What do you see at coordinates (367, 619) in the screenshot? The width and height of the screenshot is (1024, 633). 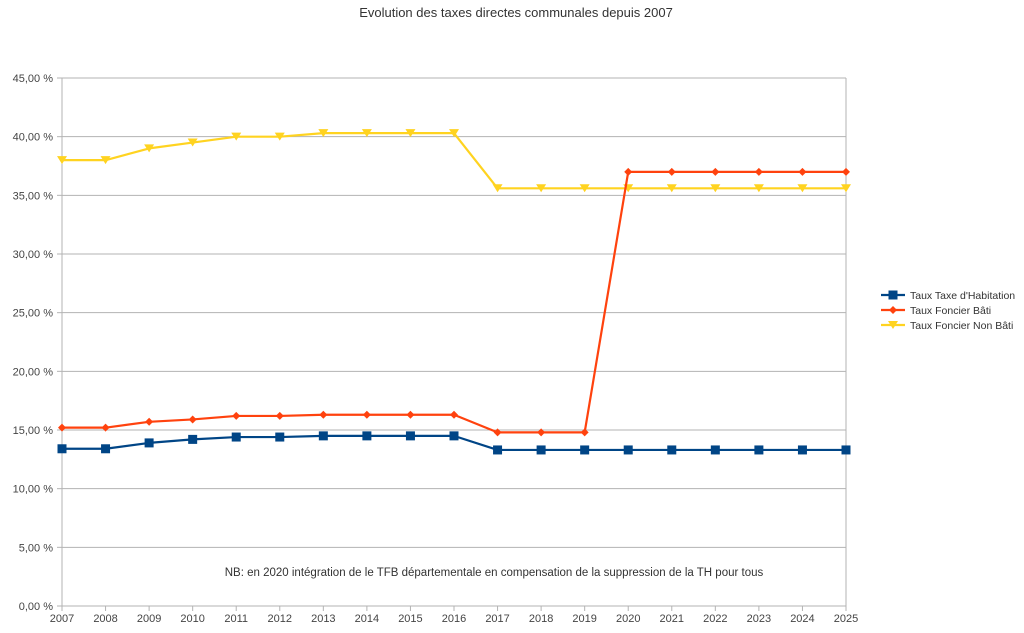 I see `x-tick-label: 2014` at bounding box center [367, 619].